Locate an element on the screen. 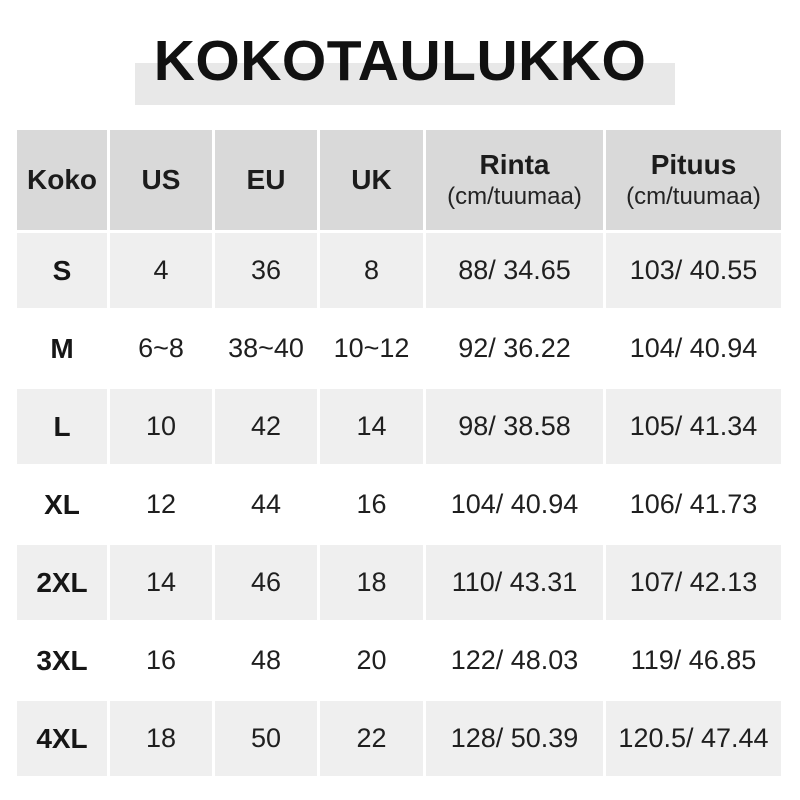  table-cell: 8 is located at coordinates (371, 270).